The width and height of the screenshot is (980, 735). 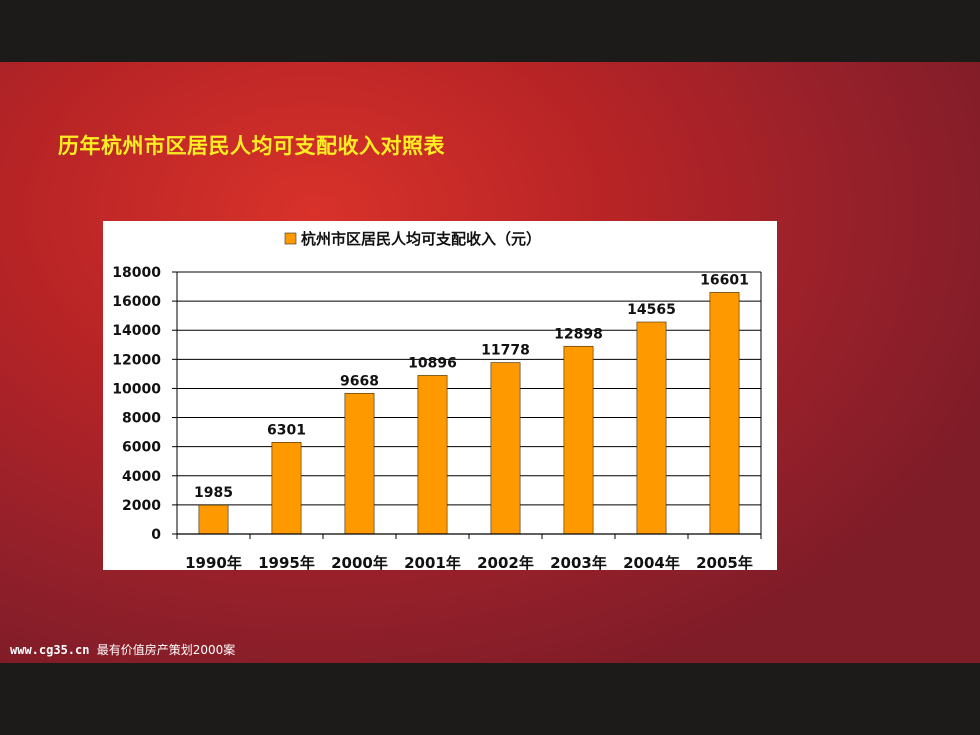 What do you see at coordinates (136, 273) in the screenshot?
I see `y-tick-label: 18000` at bounding box center [136, 273].